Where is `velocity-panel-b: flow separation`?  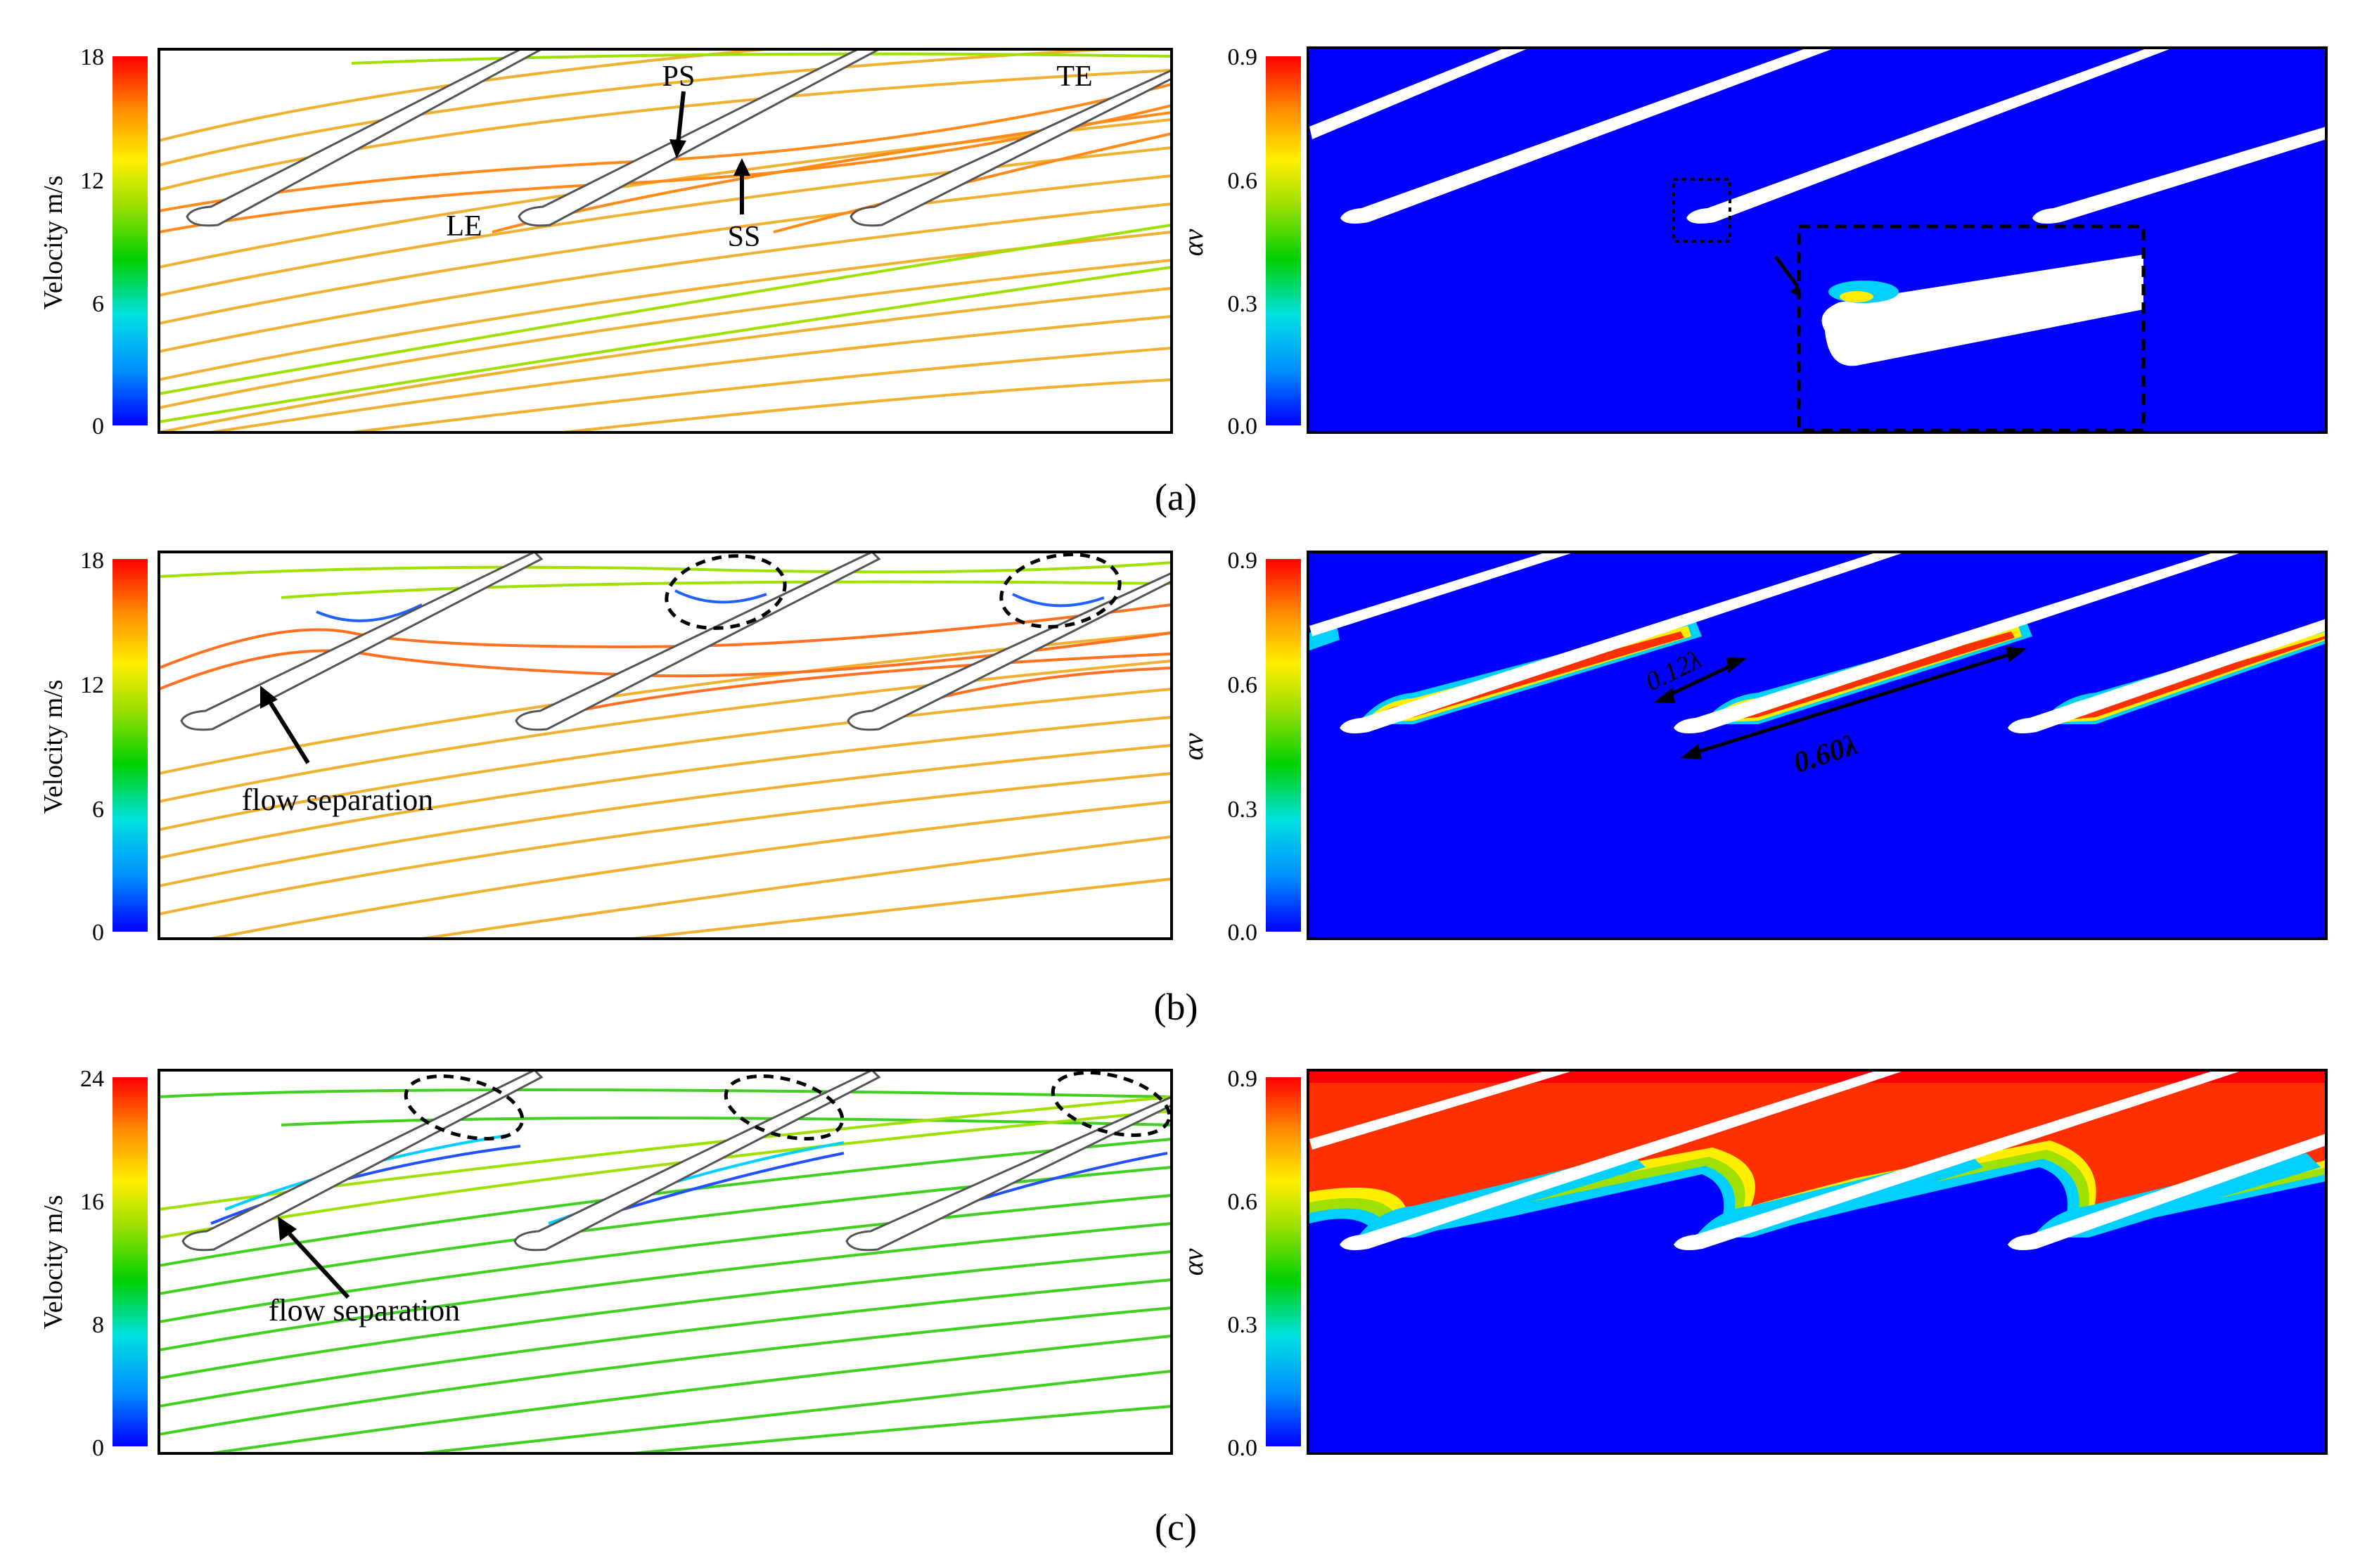 velocity-panel-b: flow separation is located at coordinates (665, 745).